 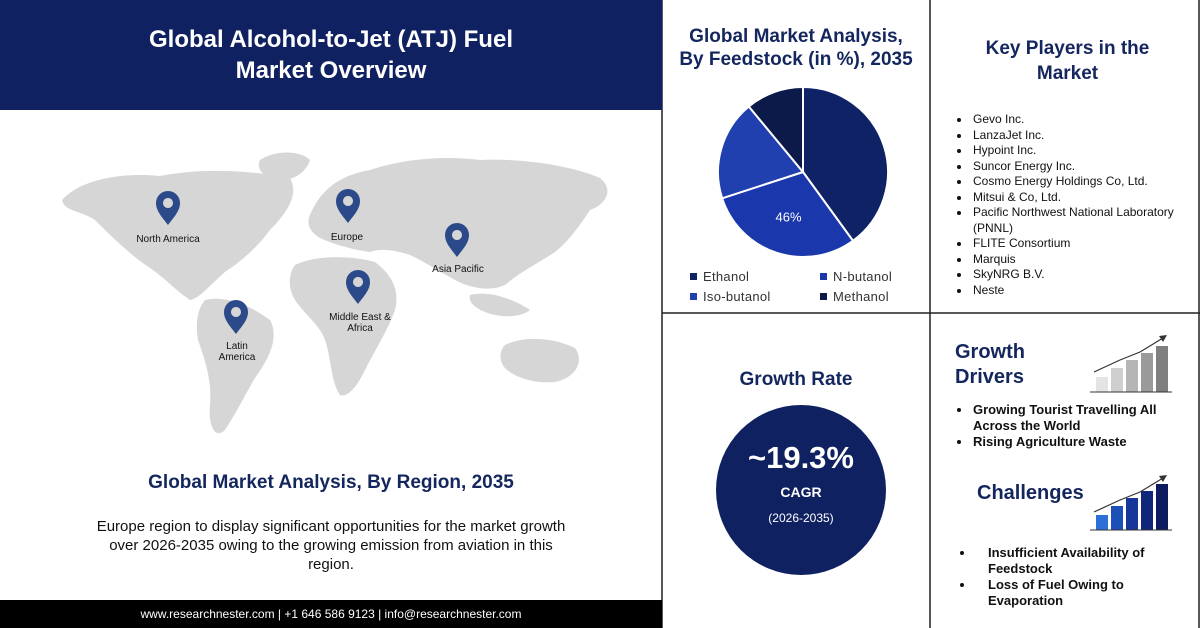 What do you see at coordinates (284, 166) in the screenshot?
I see `greenland` at bounding box center [284, 166].